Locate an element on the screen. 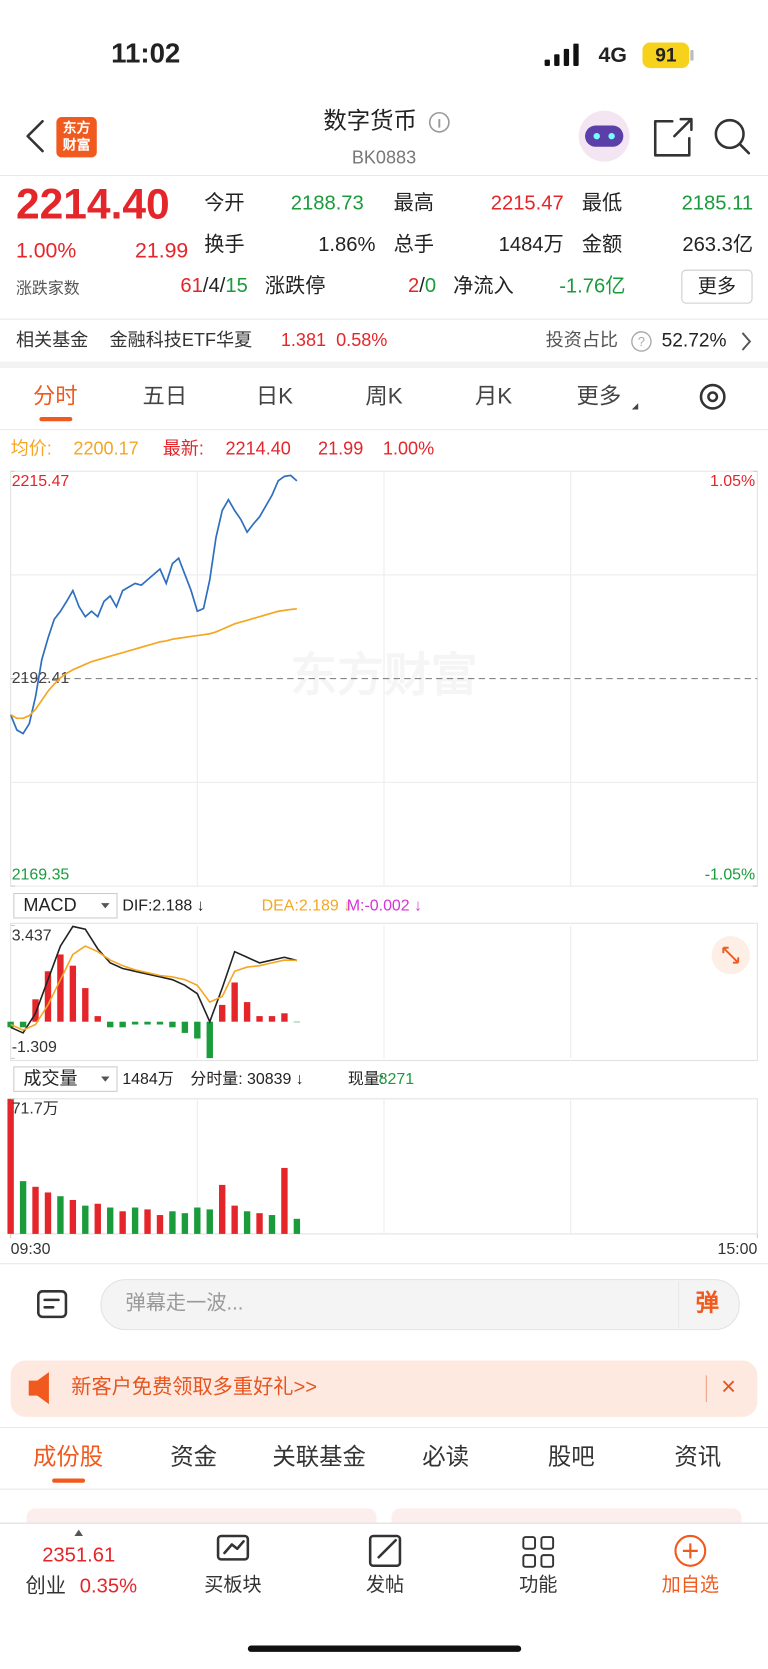 Image resolution: width=768 pixels, height=1669 pixels. fund-name: 金融科技ETF华夏 is located at coordinates (181, 340).